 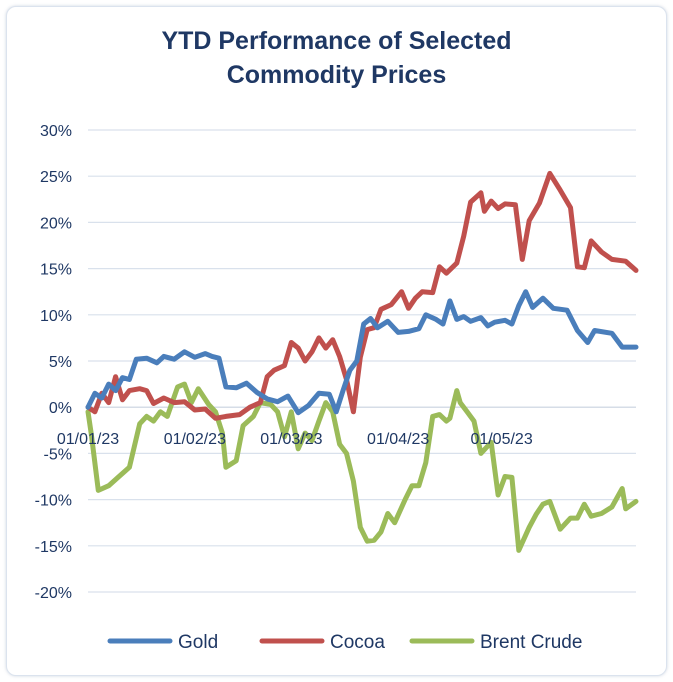 I want to click on legend-label-brent-crude: Brent Crude, so click(x=531, y=642).